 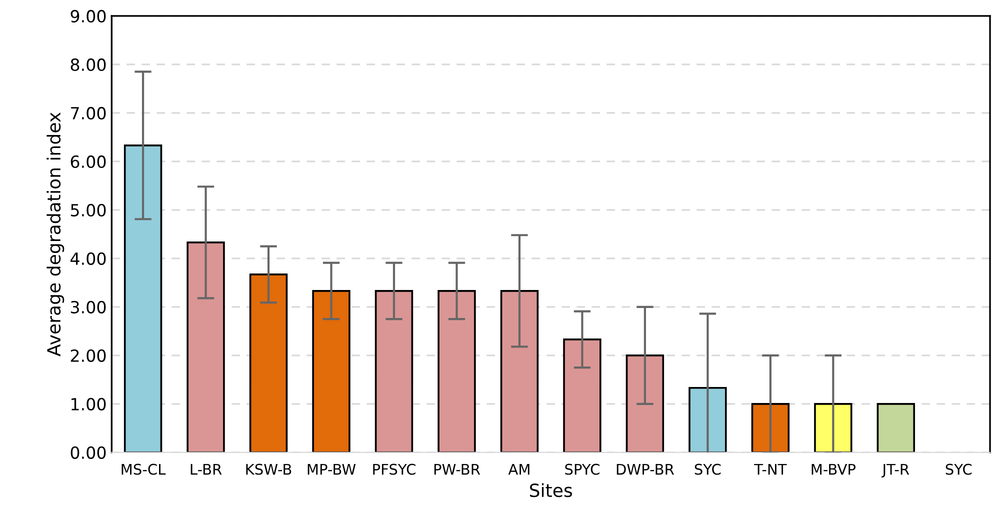 I want to click on y-tick-label: 7.00, so click(x=88, y=113).